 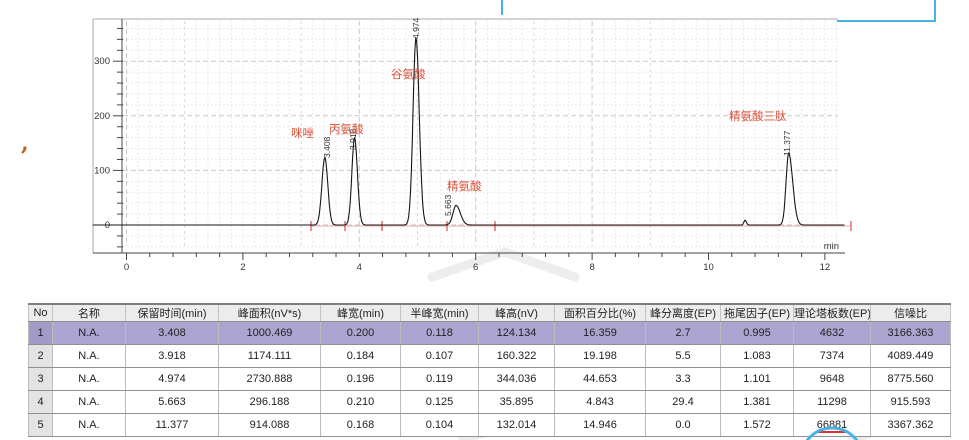 I want to click on table-cell: 4, so click(x=40, y=402).